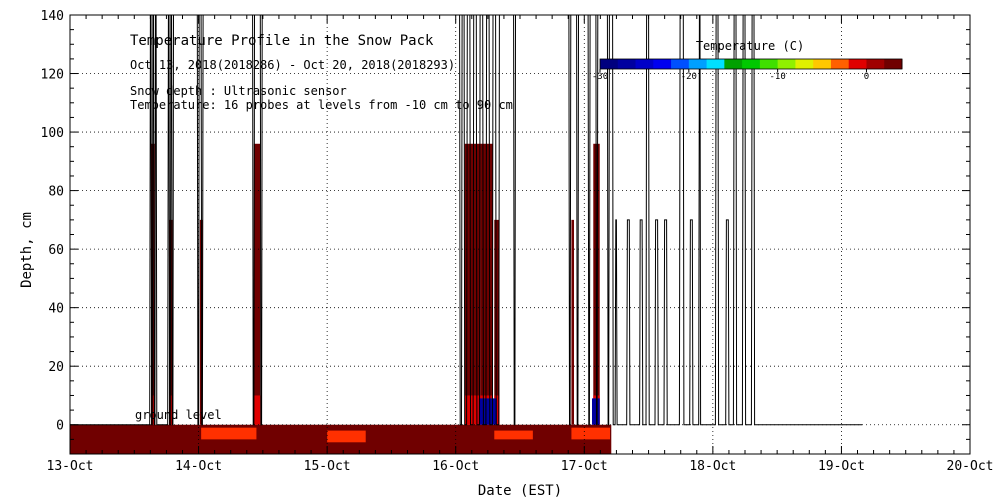 The image size is (1000, 504). I want to click on colorbar: -30 -20 -10 0, so click(747, 70).